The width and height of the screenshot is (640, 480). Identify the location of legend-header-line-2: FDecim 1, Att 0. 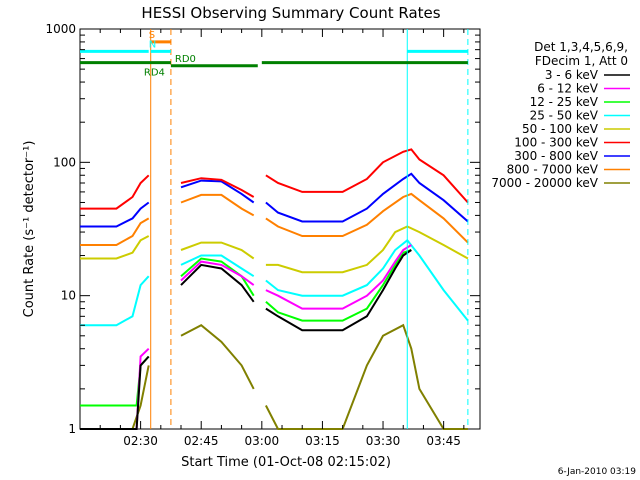
(581, 61).